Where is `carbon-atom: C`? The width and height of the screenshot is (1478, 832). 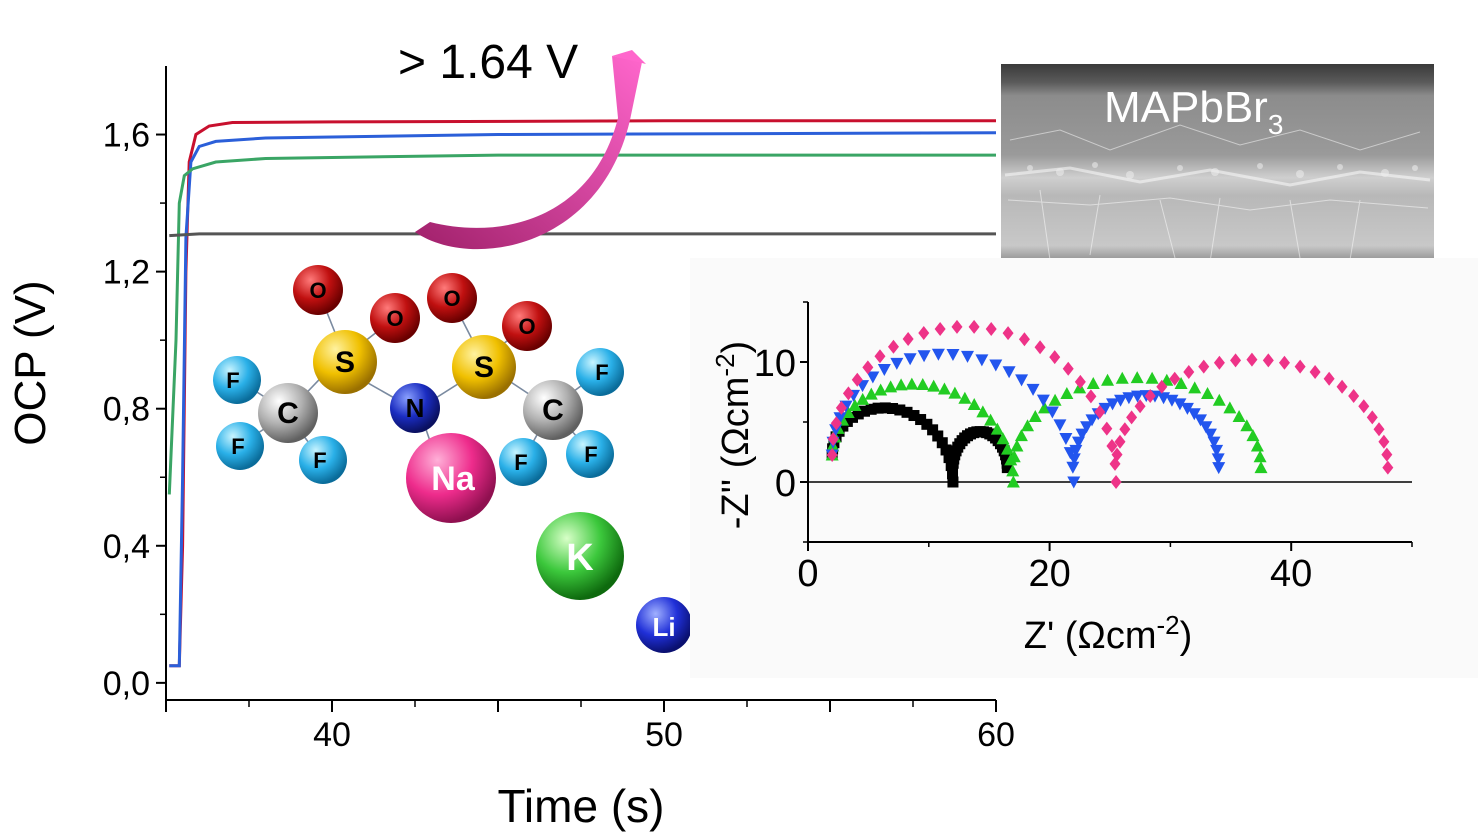 carbon-atom: C is located at coordinates (288, 413).